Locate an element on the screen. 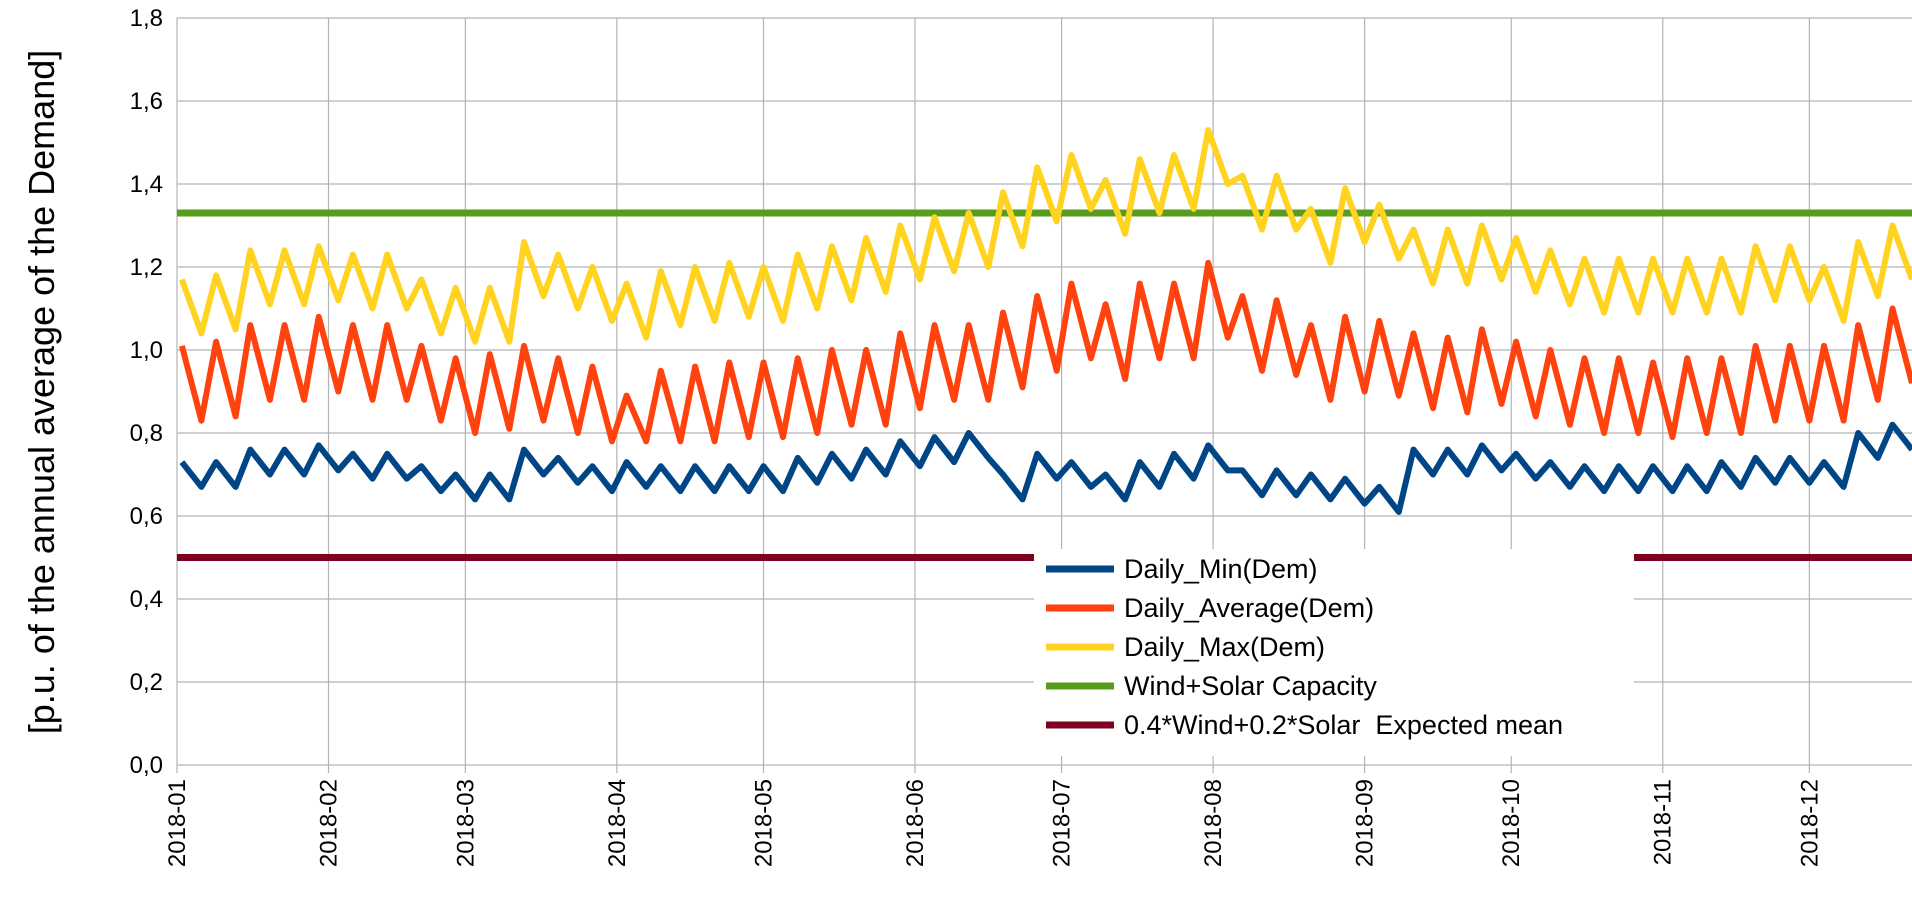 The height and width of the screenshot is (898, 1912). legend-label: Wind+Solar Capacity is located at coordinates (1250, 686).